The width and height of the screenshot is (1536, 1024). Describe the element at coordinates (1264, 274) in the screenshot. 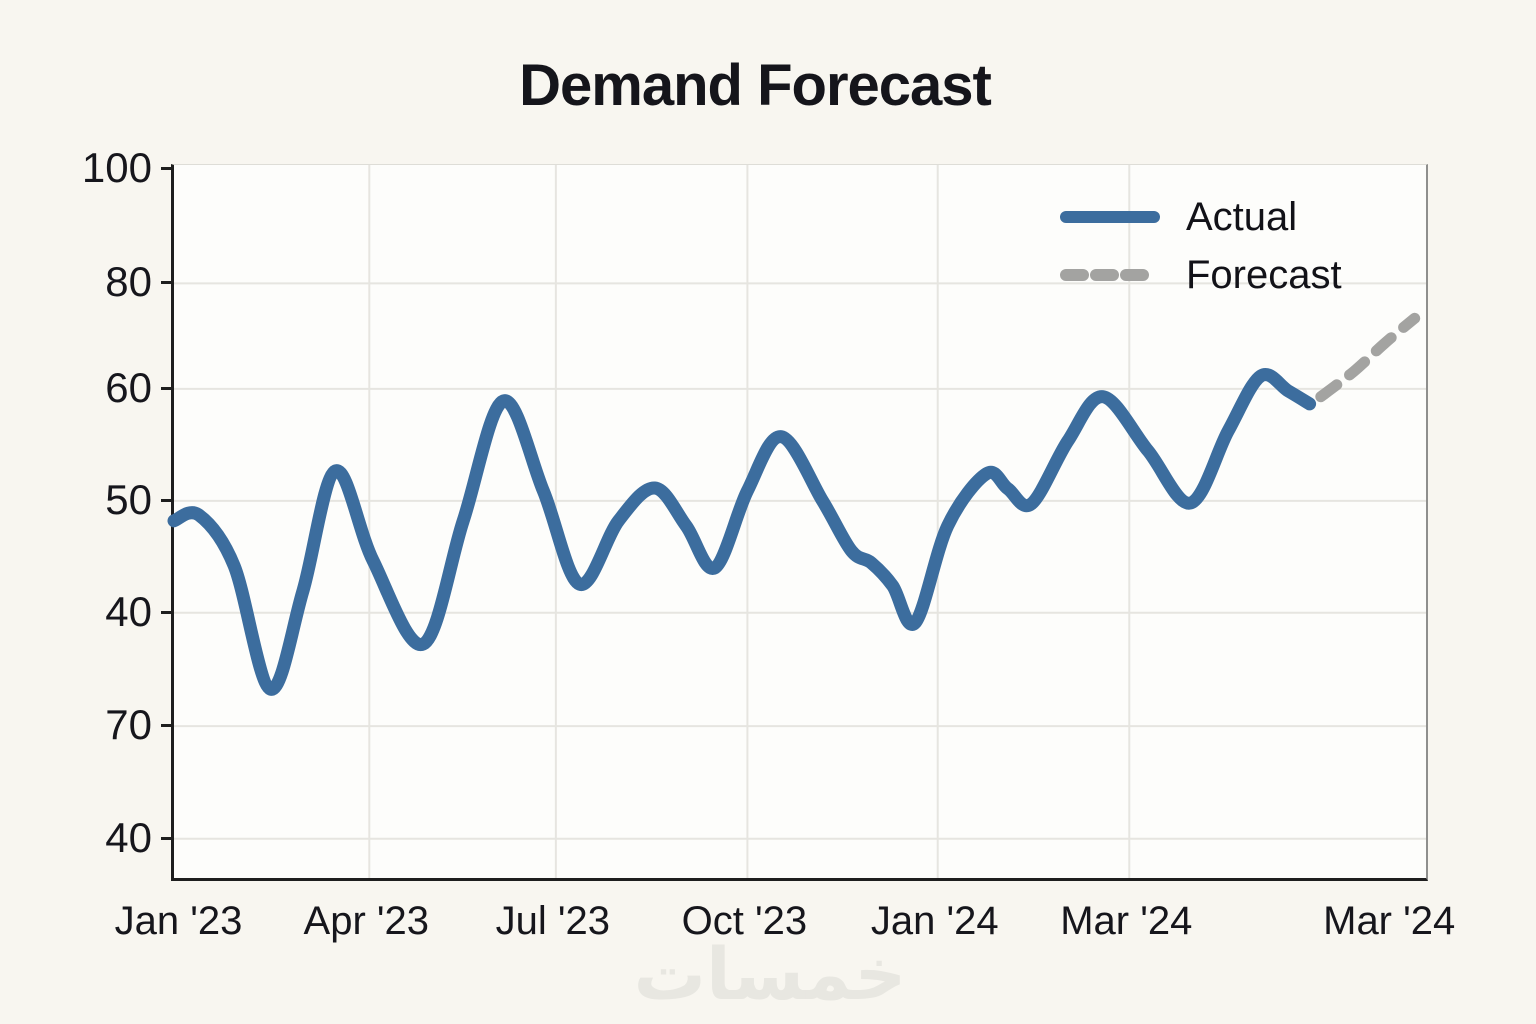

I see `legend-label-forecast: Forecast` at that location.